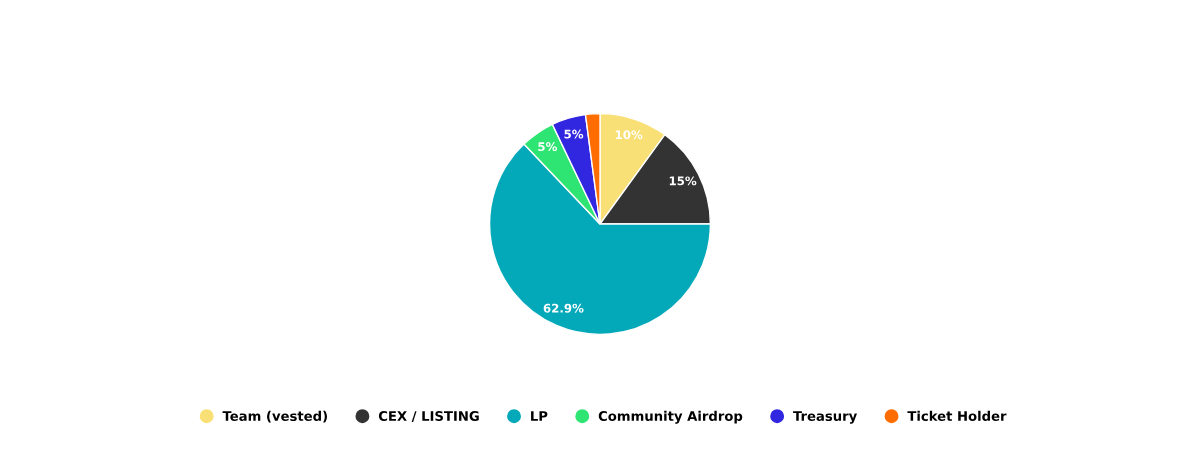 This screenshot has height=449, width=1200. What do you see at coordinates (428, 417) in the screenshot?
I see `legend-label: CEX / LISTING` at bounding box center [428, 417].